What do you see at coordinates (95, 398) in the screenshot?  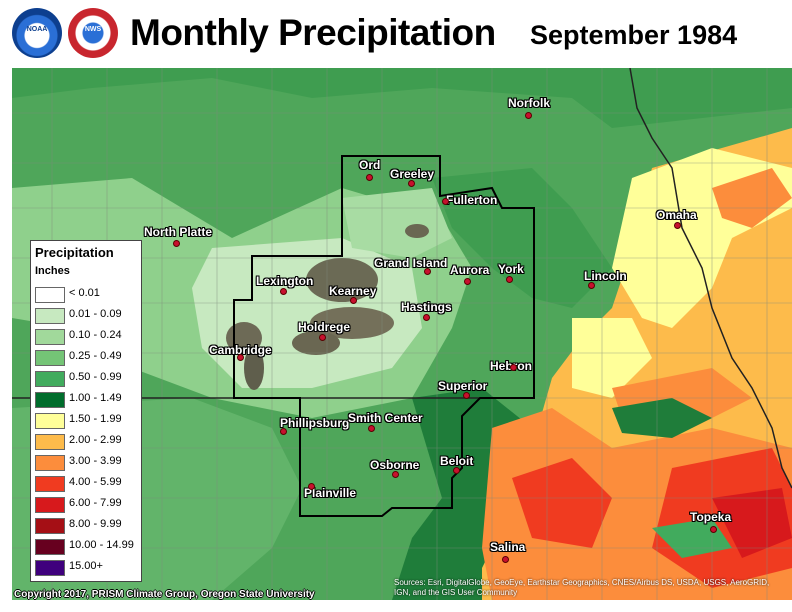 I see `legend-label: 1.00 - 1.49` at bounding box center [95, 398].